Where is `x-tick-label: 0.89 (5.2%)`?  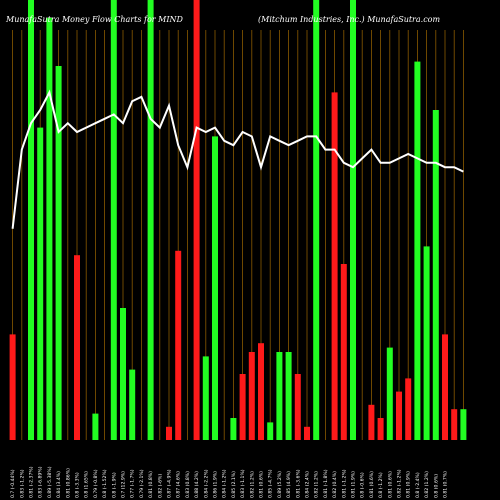 x-tick-label: 0.89 (5.2%) is located at coordinates (280, 484).